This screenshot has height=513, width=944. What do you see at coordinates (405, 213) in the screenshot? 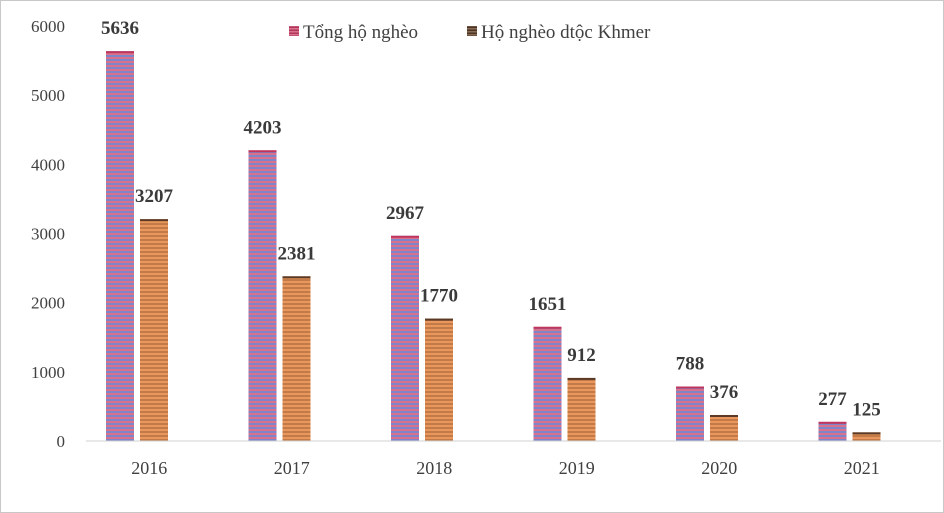
I see `data-label: 2967` at bounding box center [405, 213].